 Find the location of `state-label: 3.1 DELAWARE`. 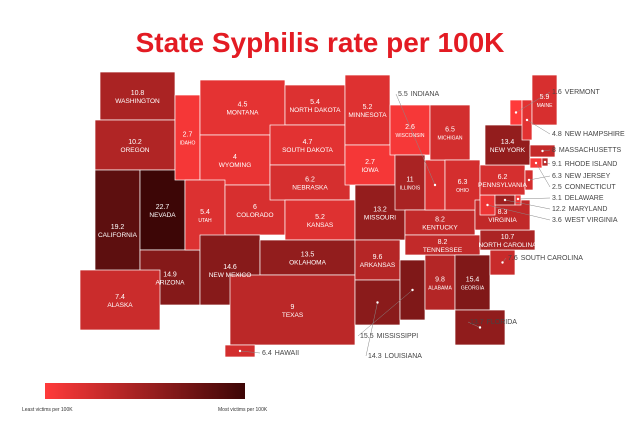

state-label: 3.1 DELAWARE is located at coordinates (578, 198).